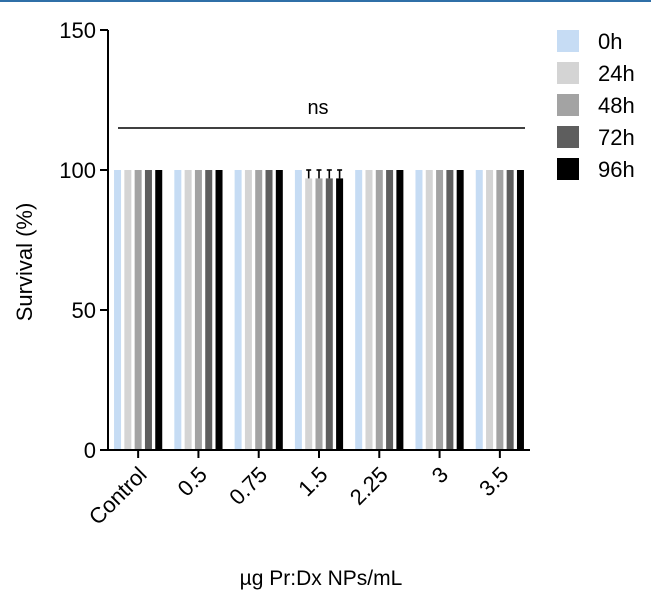 This screenshot has width=651, height=604. What do you see at coordinates (192, 481) in the screenshot?
I see `x-tick-label: 0.5` at bounding box center [192, 481].